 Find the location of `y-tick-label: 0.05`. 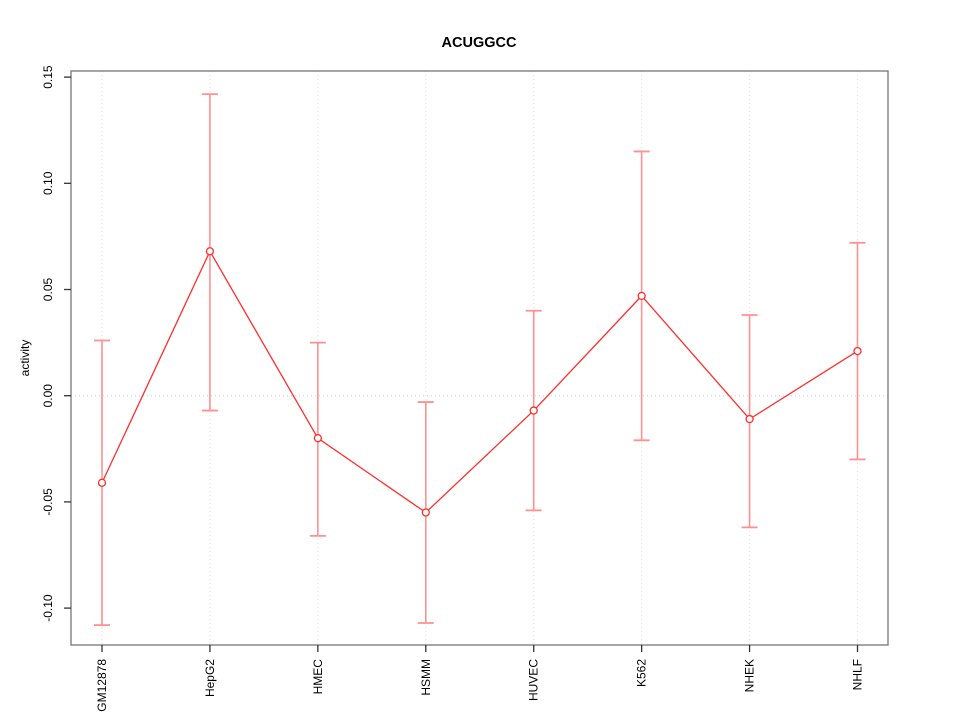

y-tick-label: 0.05 is located at coordinates (48, 289).